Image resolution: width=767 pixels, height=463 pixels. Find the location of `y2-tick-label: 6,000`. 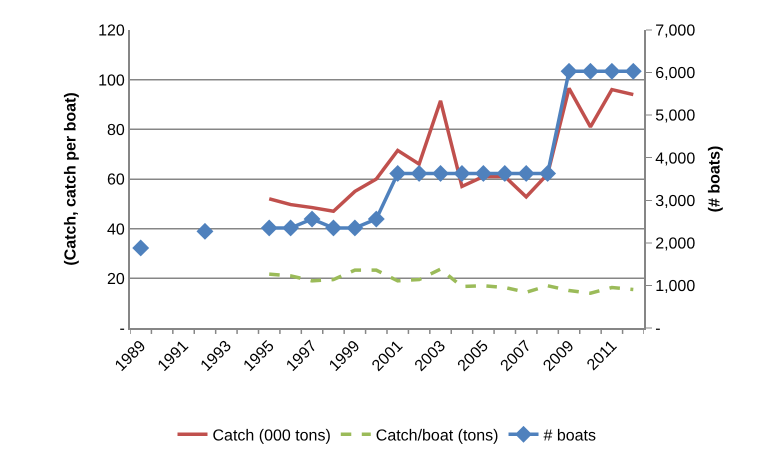

y2-tick-label: 6,000 is located at coordinates (675, 73).